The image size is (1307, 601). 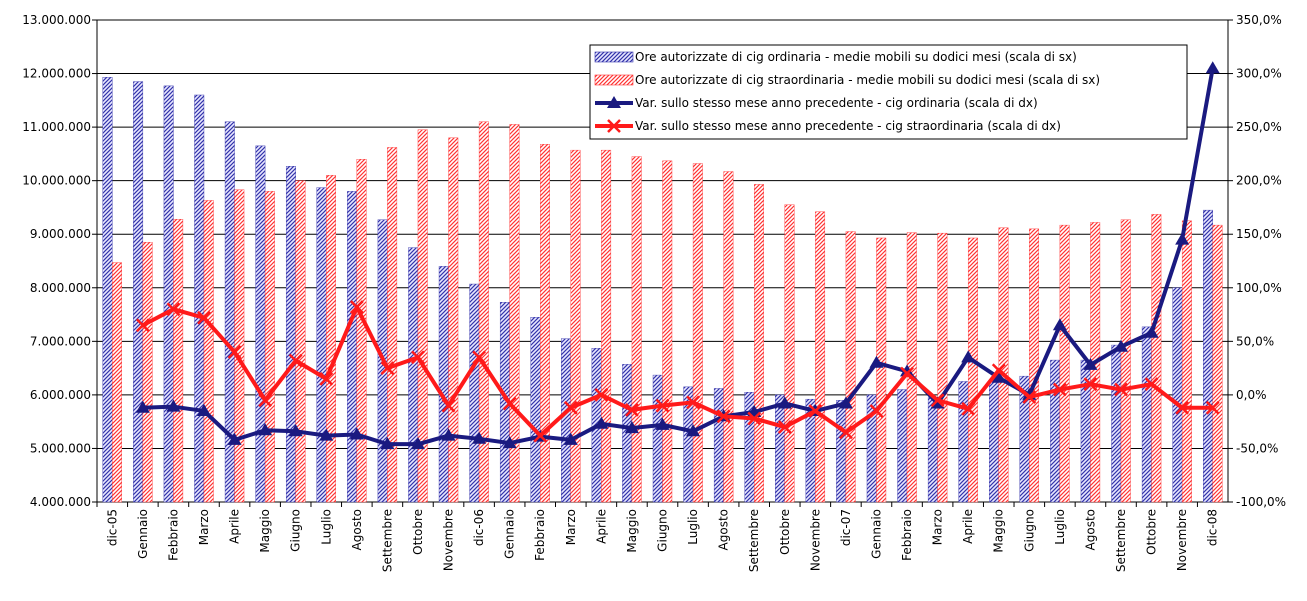 I want to click on y2-tick-label: -50,0%, so click(x=1257, y=448).